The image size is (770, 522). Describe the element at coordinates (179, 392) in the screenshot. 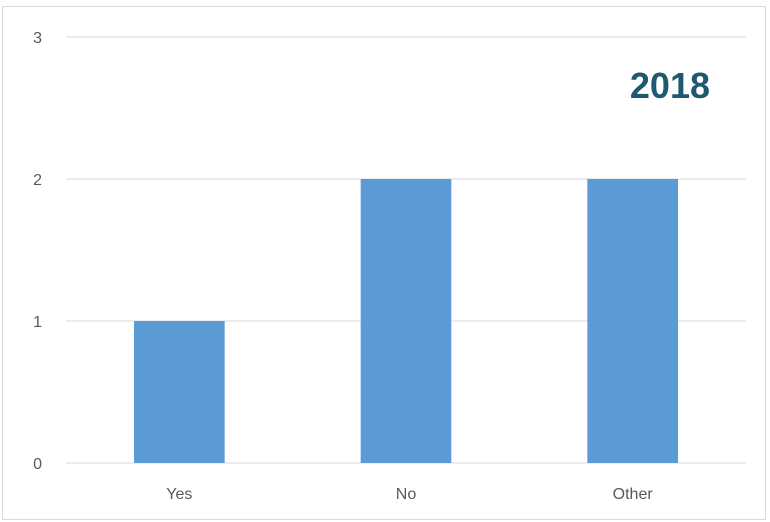

I see `bar-yes` at that location.